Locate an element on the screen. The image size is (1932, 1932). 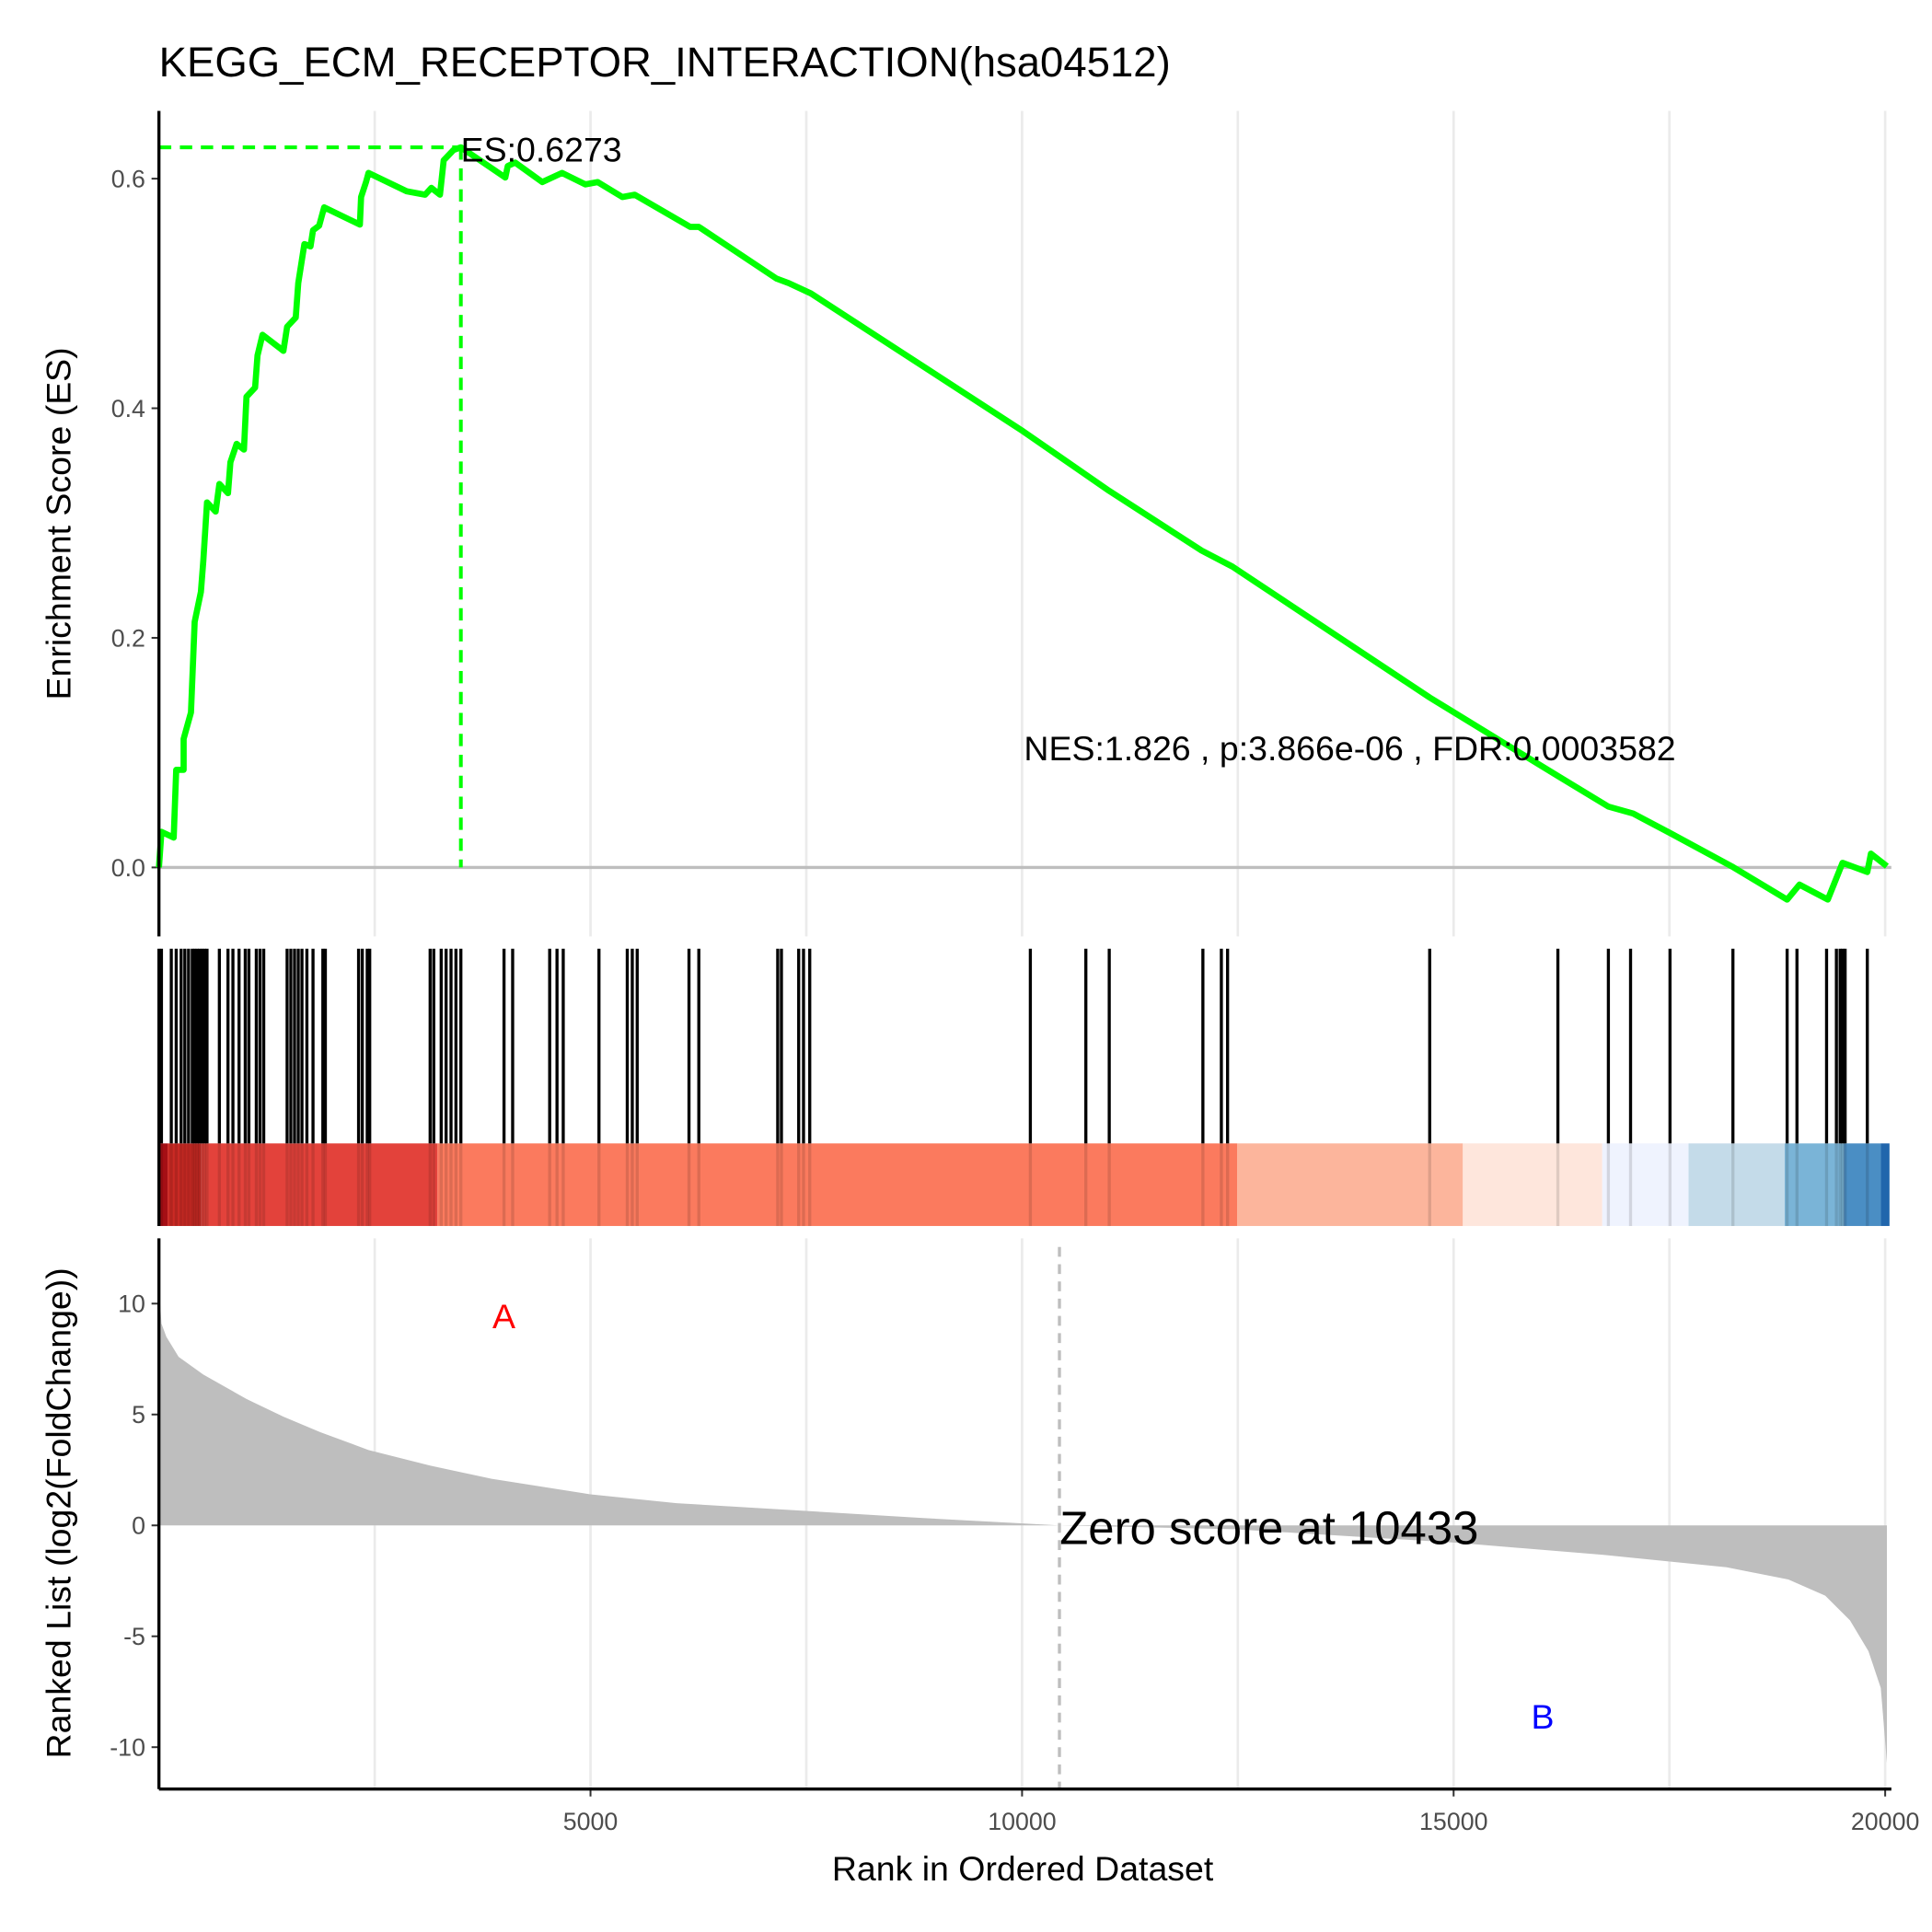
x-tick-label: 5000 is located at coordinates (591, 1822).